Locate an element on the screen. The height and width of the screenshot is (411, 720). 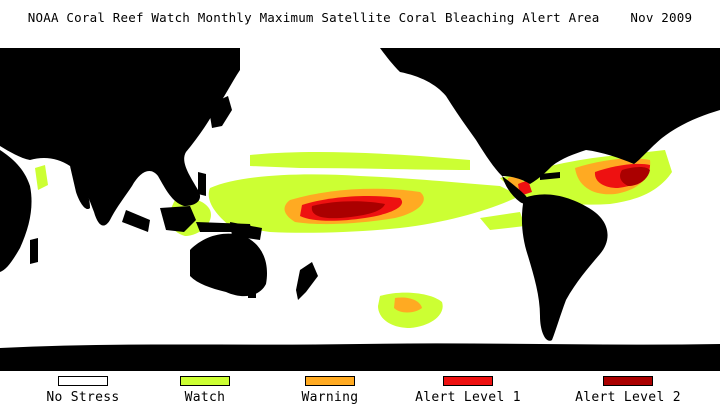
swatch-warning is located at coordinates (330, 381).